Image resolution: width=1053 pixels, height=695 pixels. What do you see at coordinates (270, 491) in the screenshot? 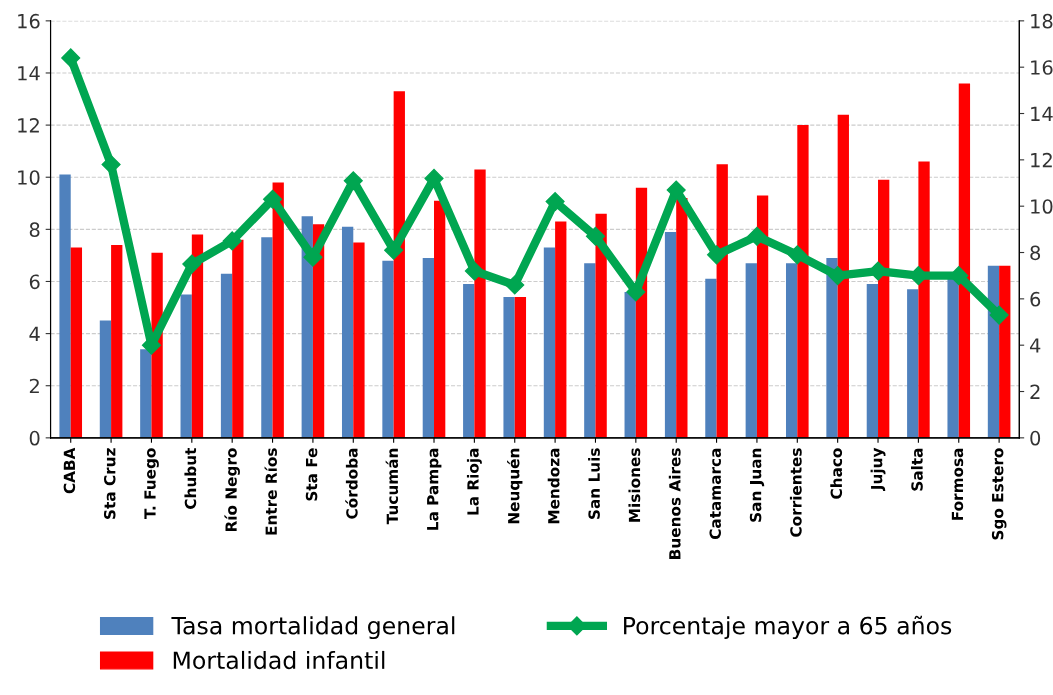
I see `x-tick-label: Entre Ríos` at bounding box center [270, 491].